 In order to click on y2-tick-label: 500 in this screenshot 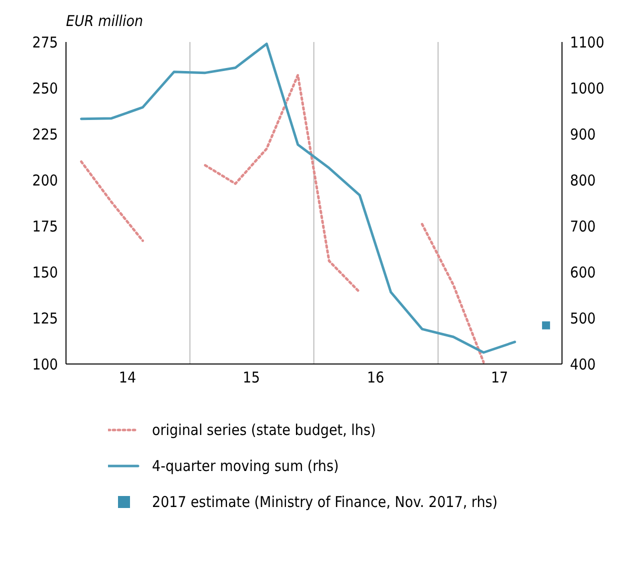, I will do `click(583, 318)`.